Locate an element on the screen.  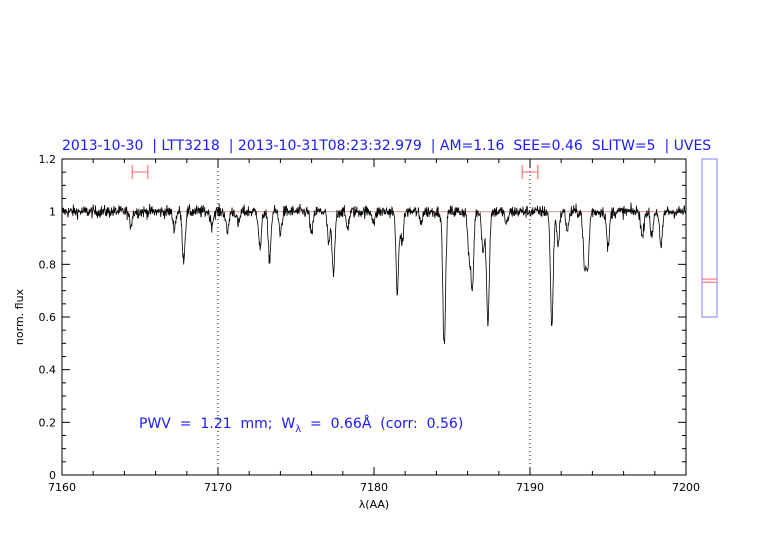
x-tick-label: 7160 is located at coordinates (62, 487).